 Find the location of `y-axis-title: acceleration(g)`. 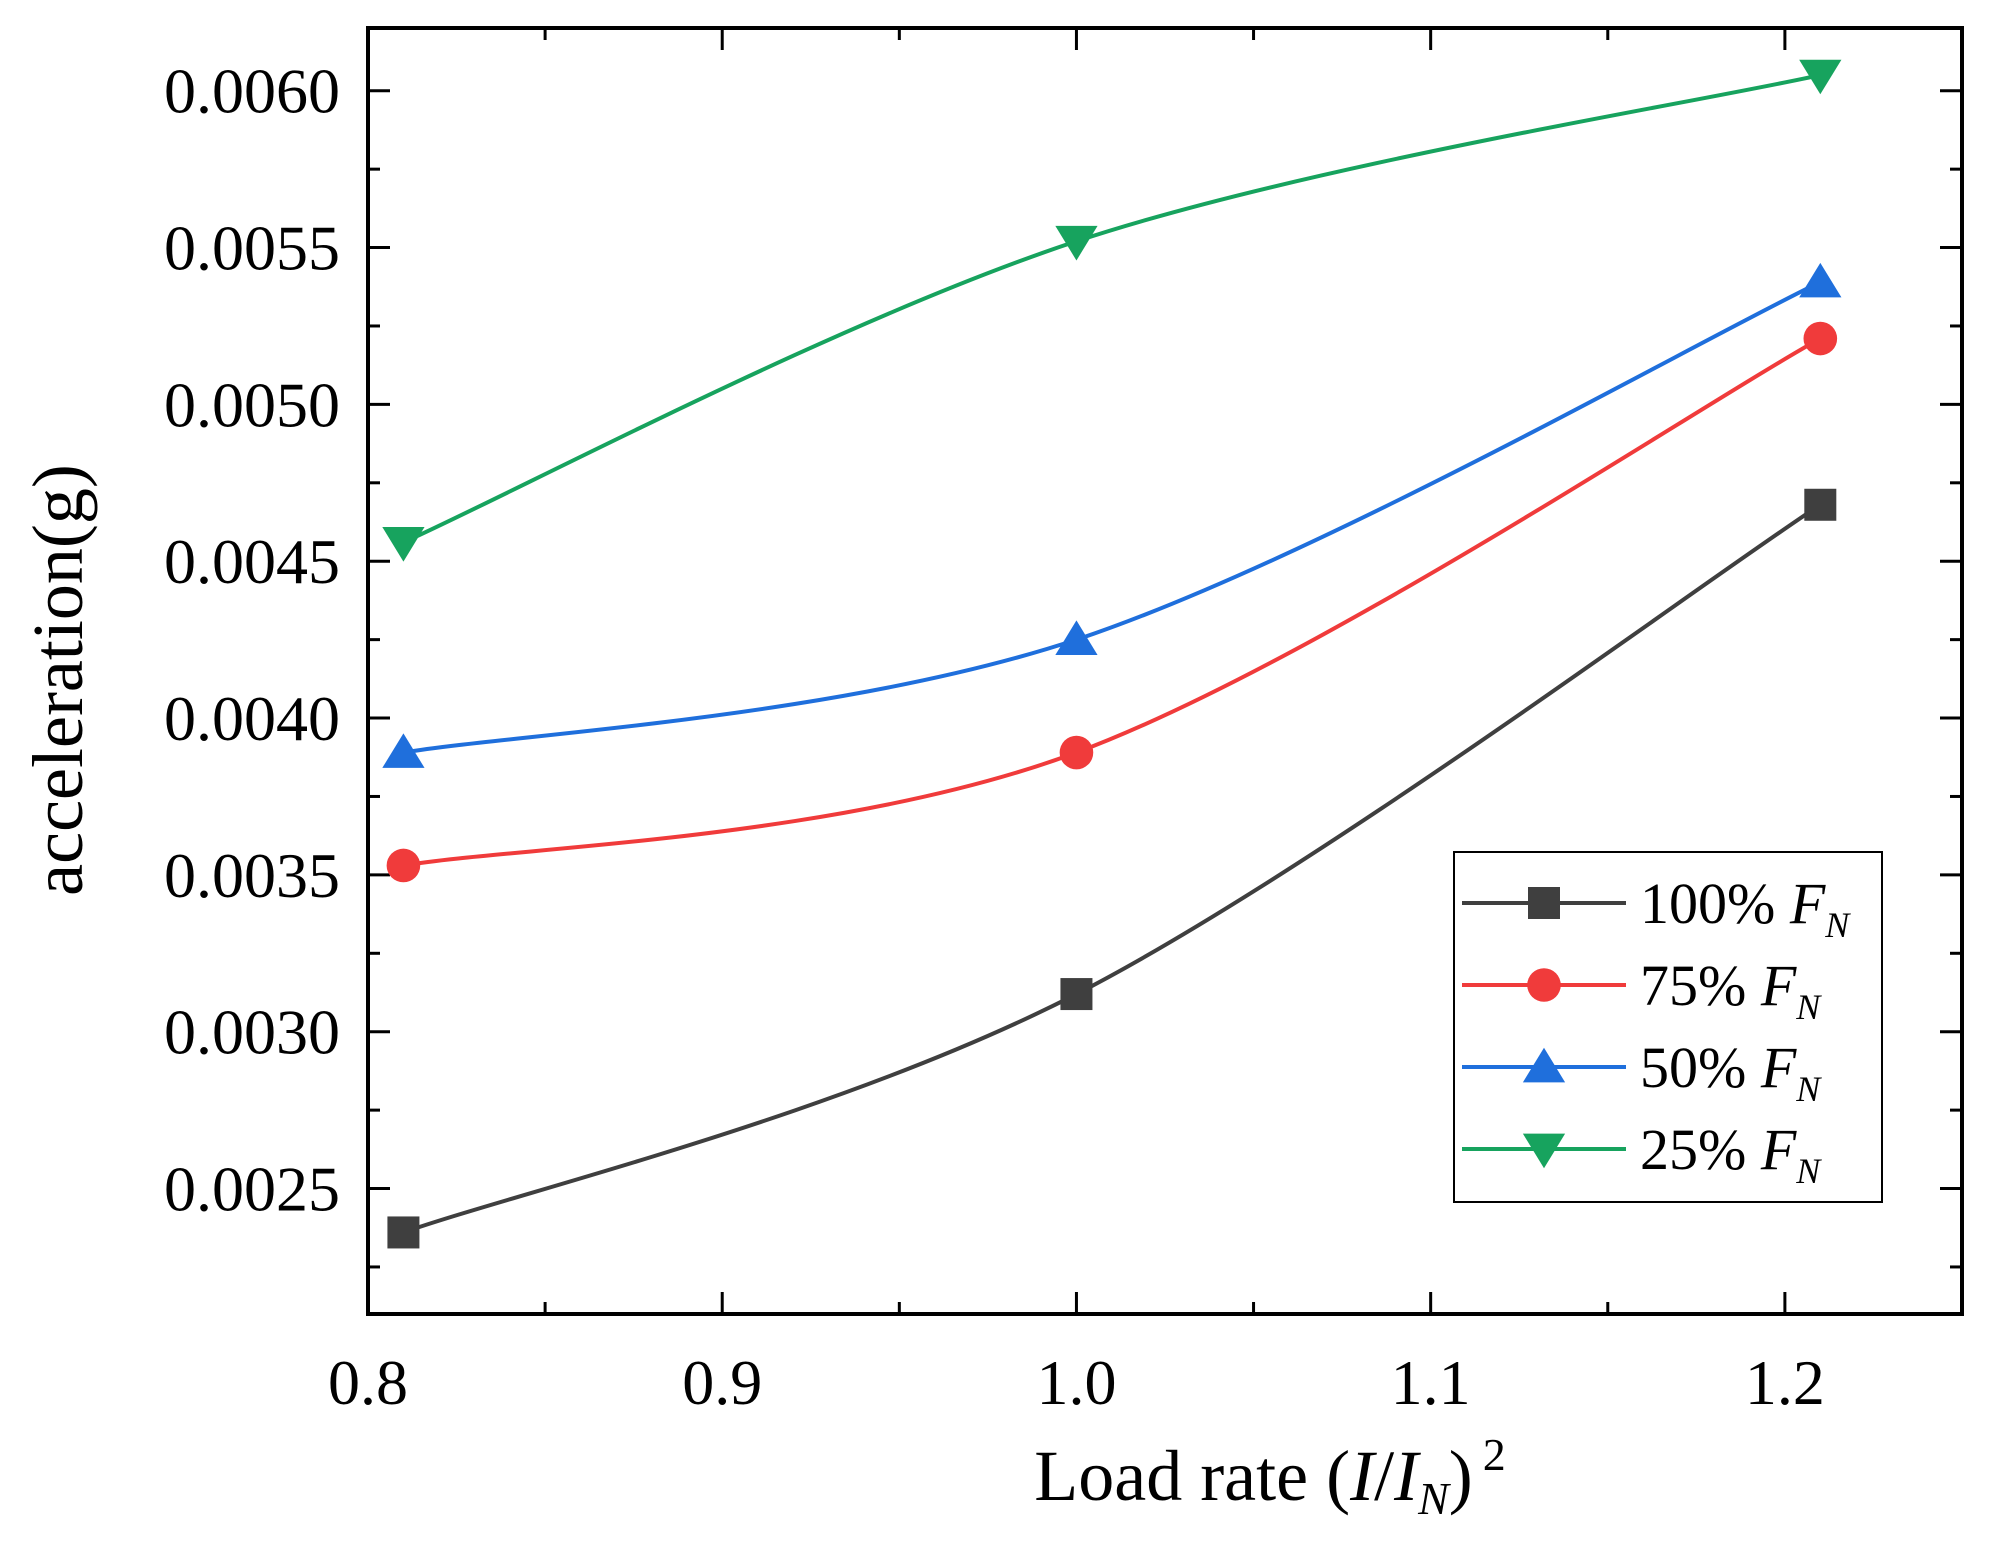

y-axis-title: acceleration(g) is located at coordinates (58, 680).